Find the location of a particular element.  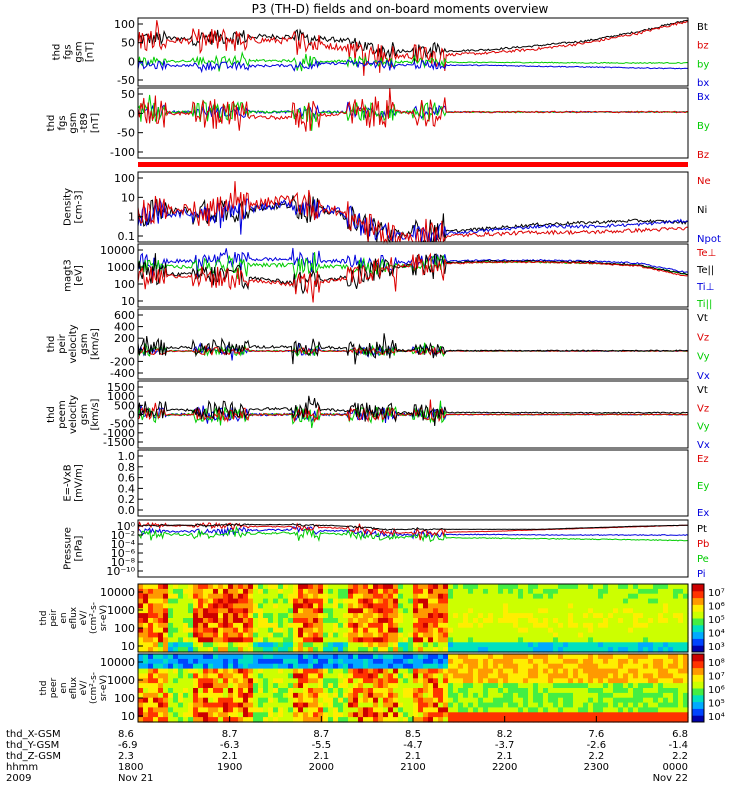

y-tick-label: 10⁻⁶ is located at coordinates (123, 553).